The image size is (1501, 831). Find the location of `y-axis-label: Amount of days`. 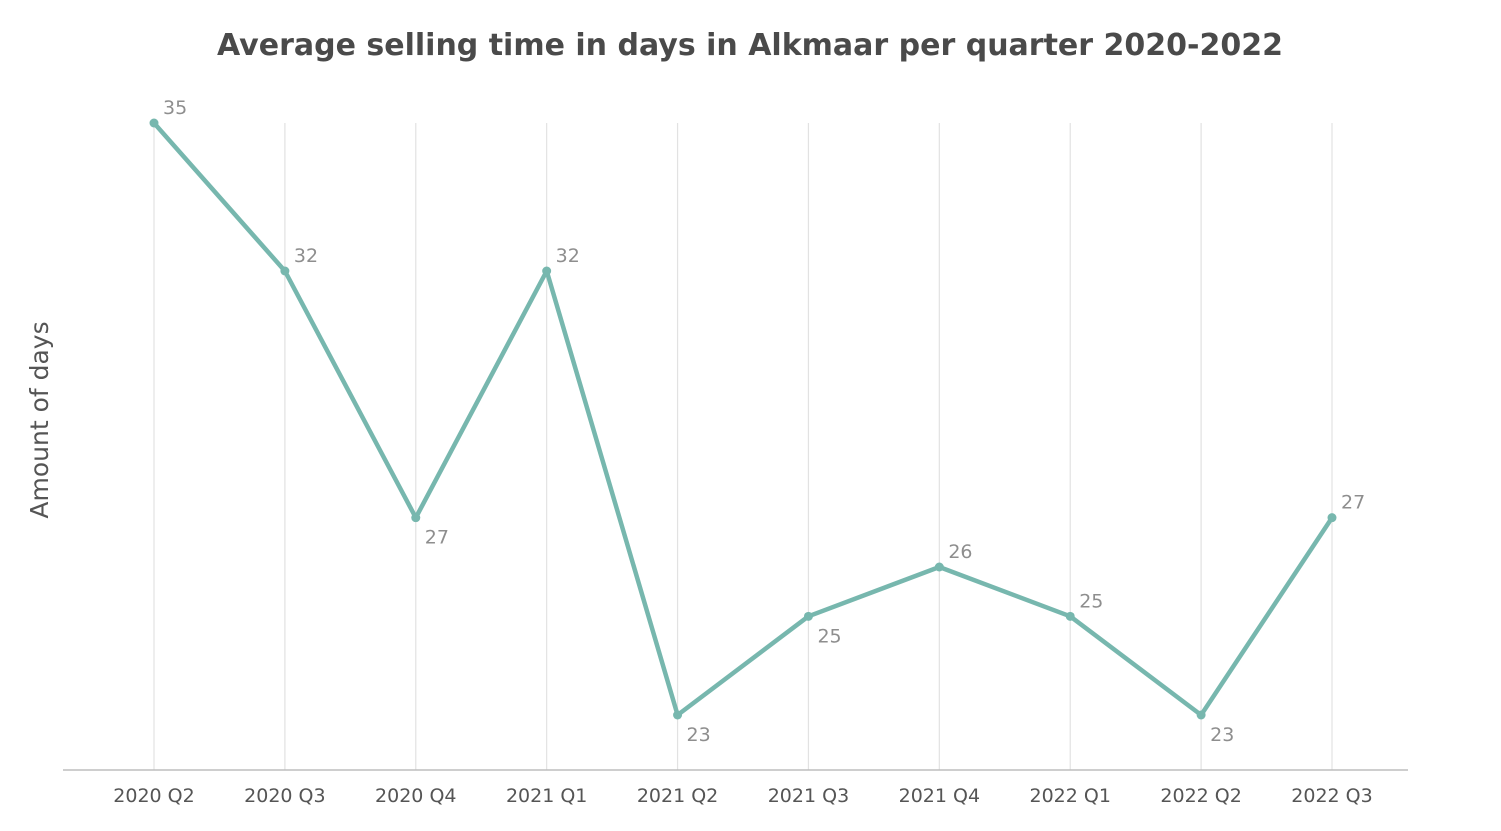

y-axis-label: Amount of days is located at coordinates (39, 419).